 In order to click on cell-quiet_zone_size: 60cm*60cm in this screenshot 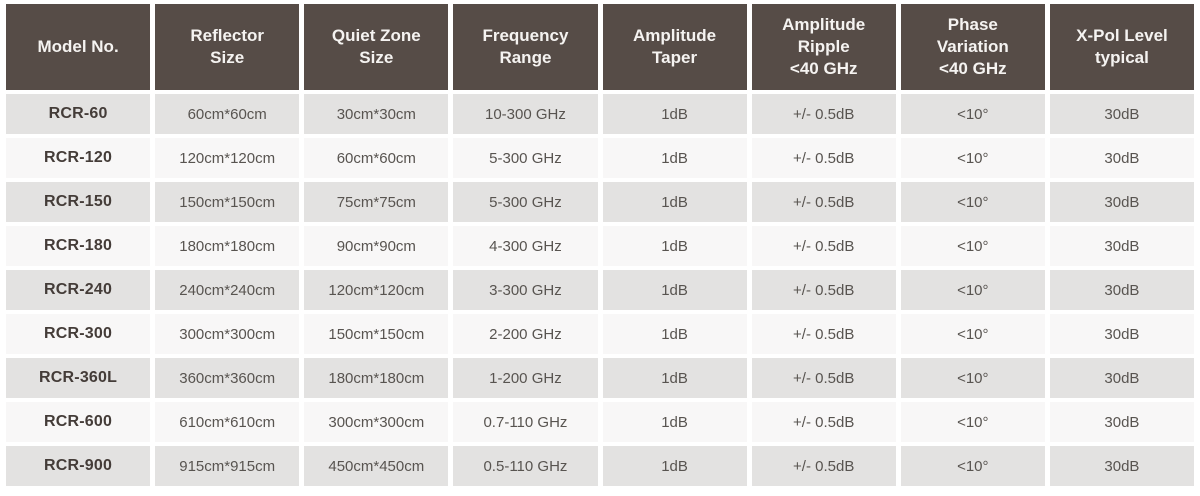, I will do `click(376, 158)`.